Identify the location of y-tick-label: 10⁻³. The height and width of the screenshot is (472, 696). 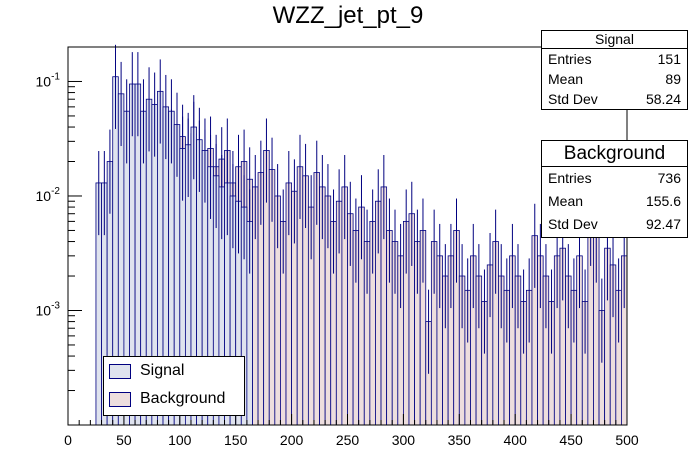
(48, 309).